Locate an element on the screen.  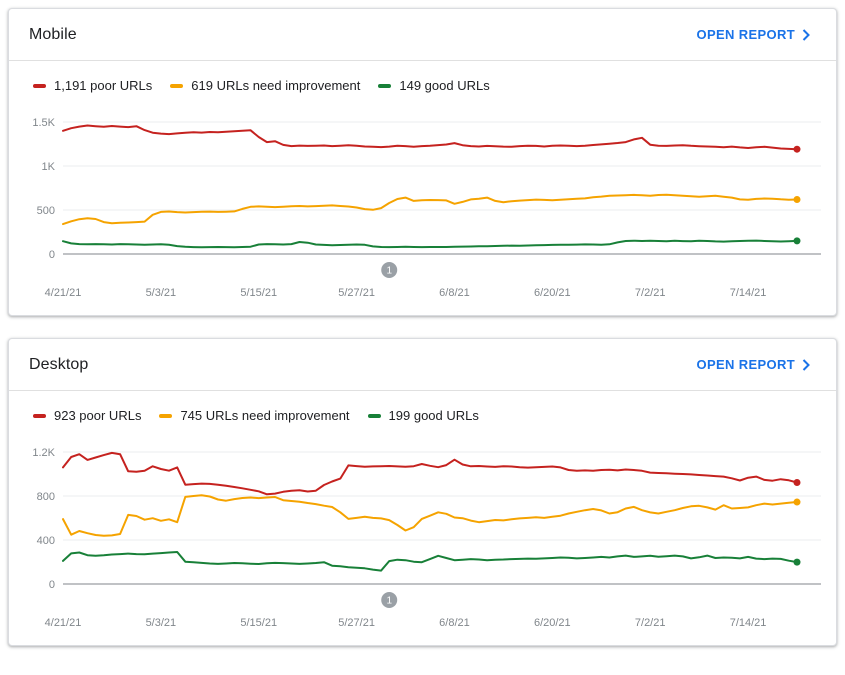
legend-item-needs-improvement: 745 URLs need improvement is located at coordinates (254, 415).